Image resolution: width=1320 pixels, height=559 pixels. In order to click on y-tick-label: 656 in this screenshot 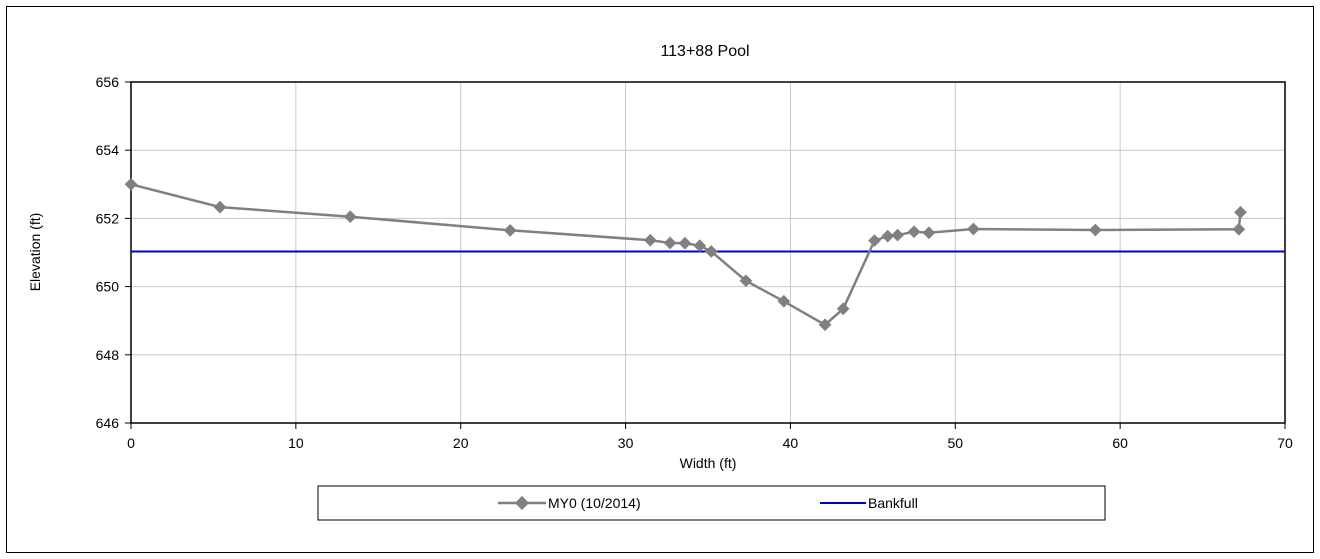, I will do `click(108, 82)`.